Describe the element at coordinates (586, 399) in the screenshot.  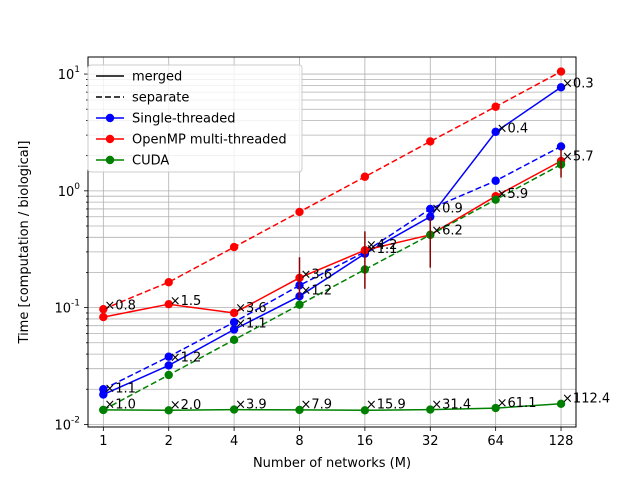
I see `ratio-annotation: ×112.4` at that location.